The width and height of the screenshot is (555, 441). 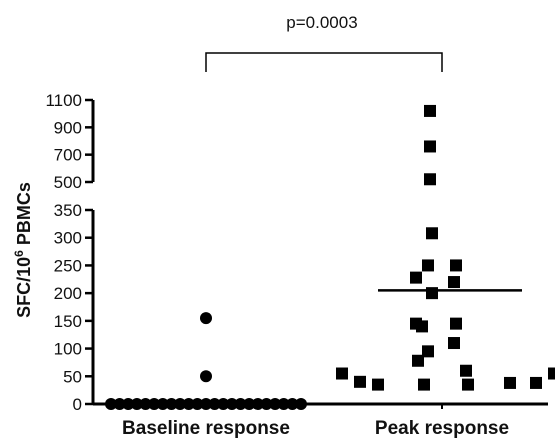 I want to click on y-tick-label-100: 100, so click(x=68, y=349).